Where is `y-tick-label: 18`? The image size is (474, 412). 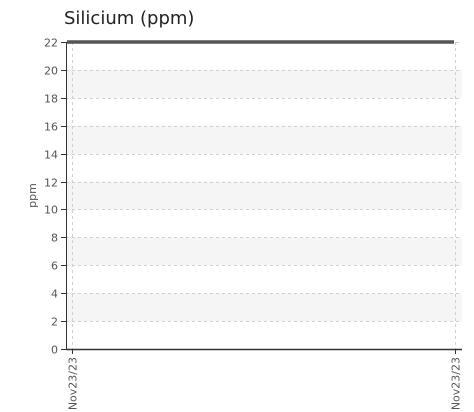 y-tick-label: 18 is located at coordinates (51, 99).